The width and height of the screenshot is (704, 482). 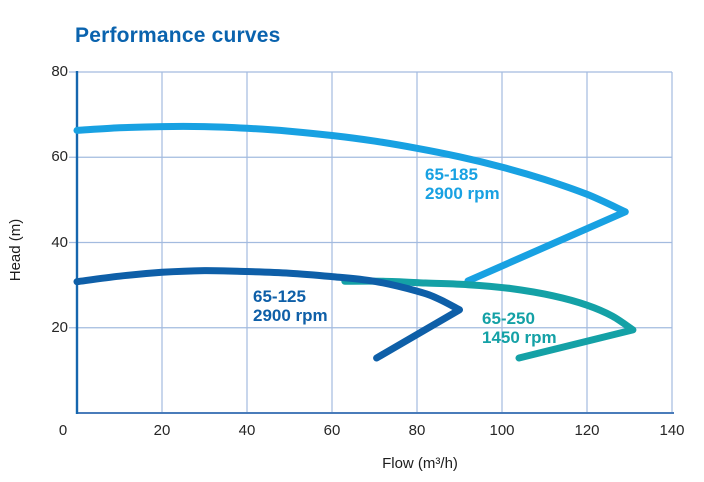 I want to click on curve-name: 65-125, so click(x=279, y=296).